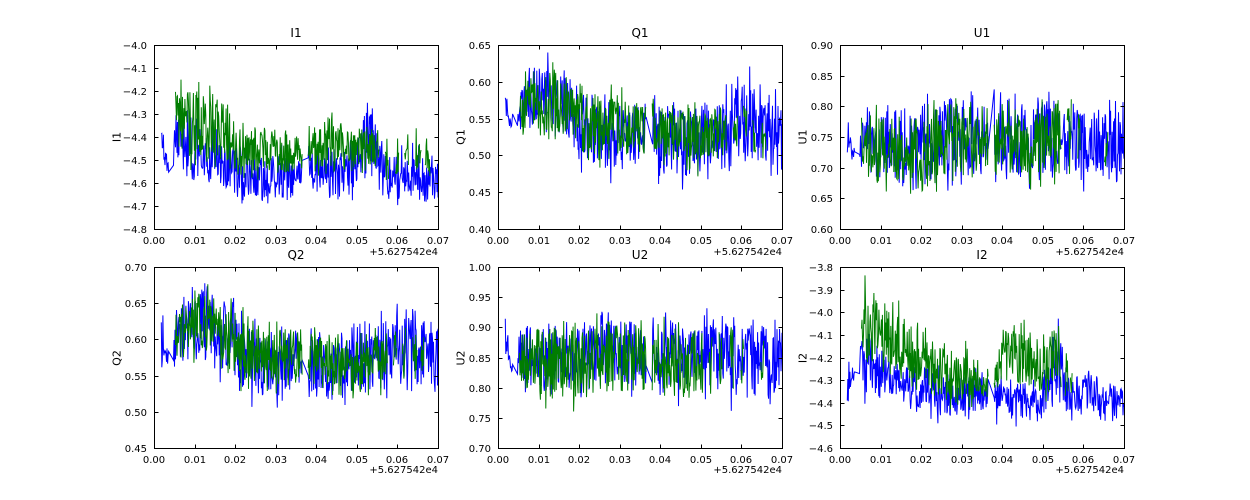 The height and width of the screenshot is (500, 1250). Describe the element at coordinates (962, 241) in the screenshot. I see `x-tick-label: 0.03` at that location.